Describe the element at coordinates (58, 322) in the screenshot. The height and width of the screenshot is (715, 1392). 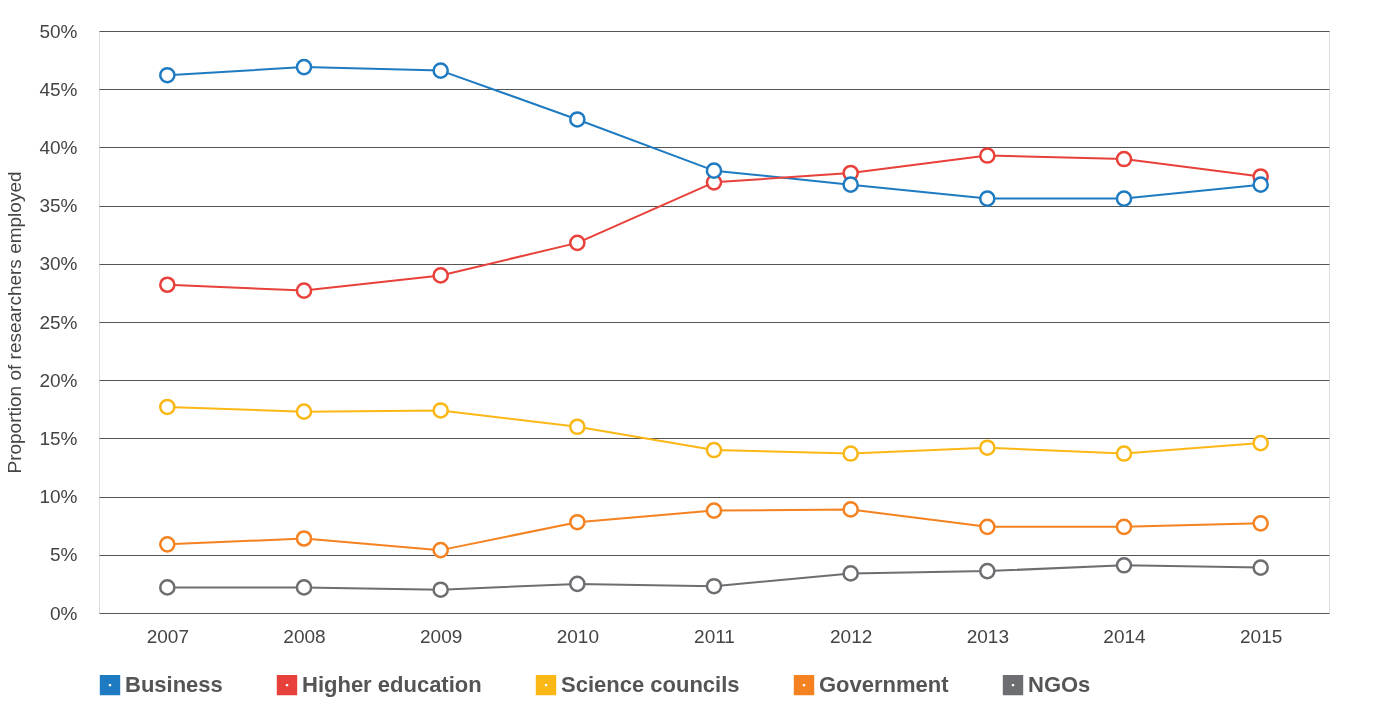
I see `y-tick-label: 25%` at that location.